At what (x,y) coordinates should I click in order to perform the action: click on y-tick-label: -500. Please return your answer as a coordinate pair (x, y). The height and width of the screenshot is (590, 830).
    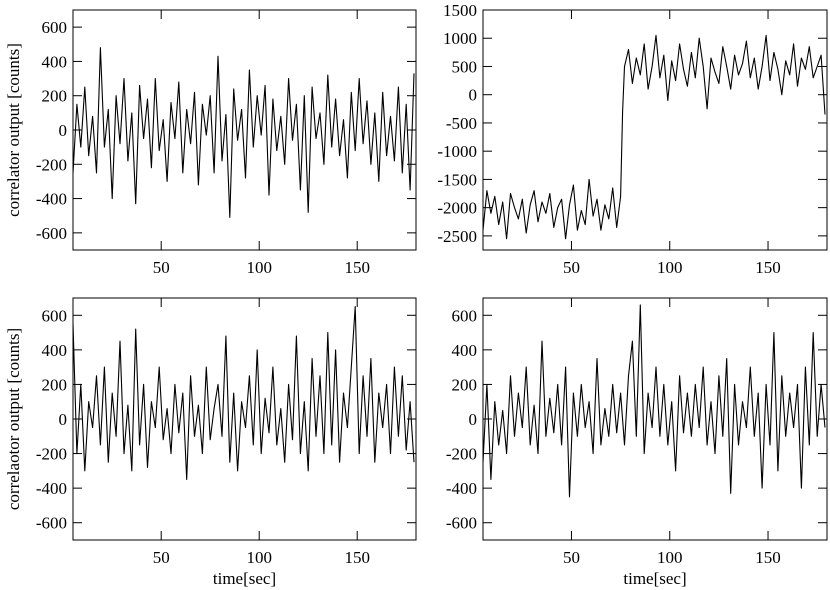
    Looking at the image, I should click on (461, 123).